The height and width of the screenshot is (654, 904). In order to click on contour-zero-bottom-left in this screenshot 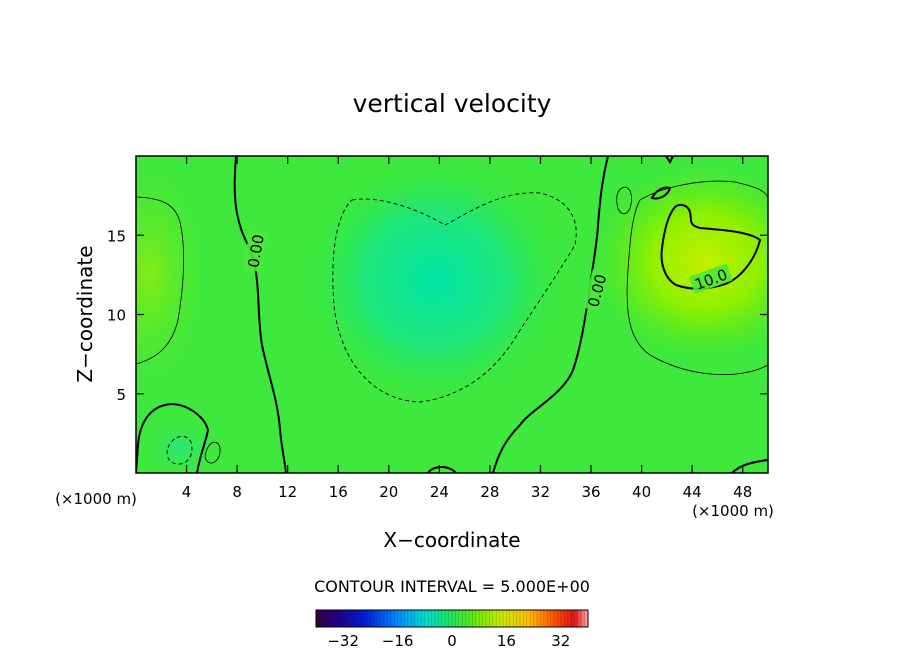, I will do `click(173, 437)`.